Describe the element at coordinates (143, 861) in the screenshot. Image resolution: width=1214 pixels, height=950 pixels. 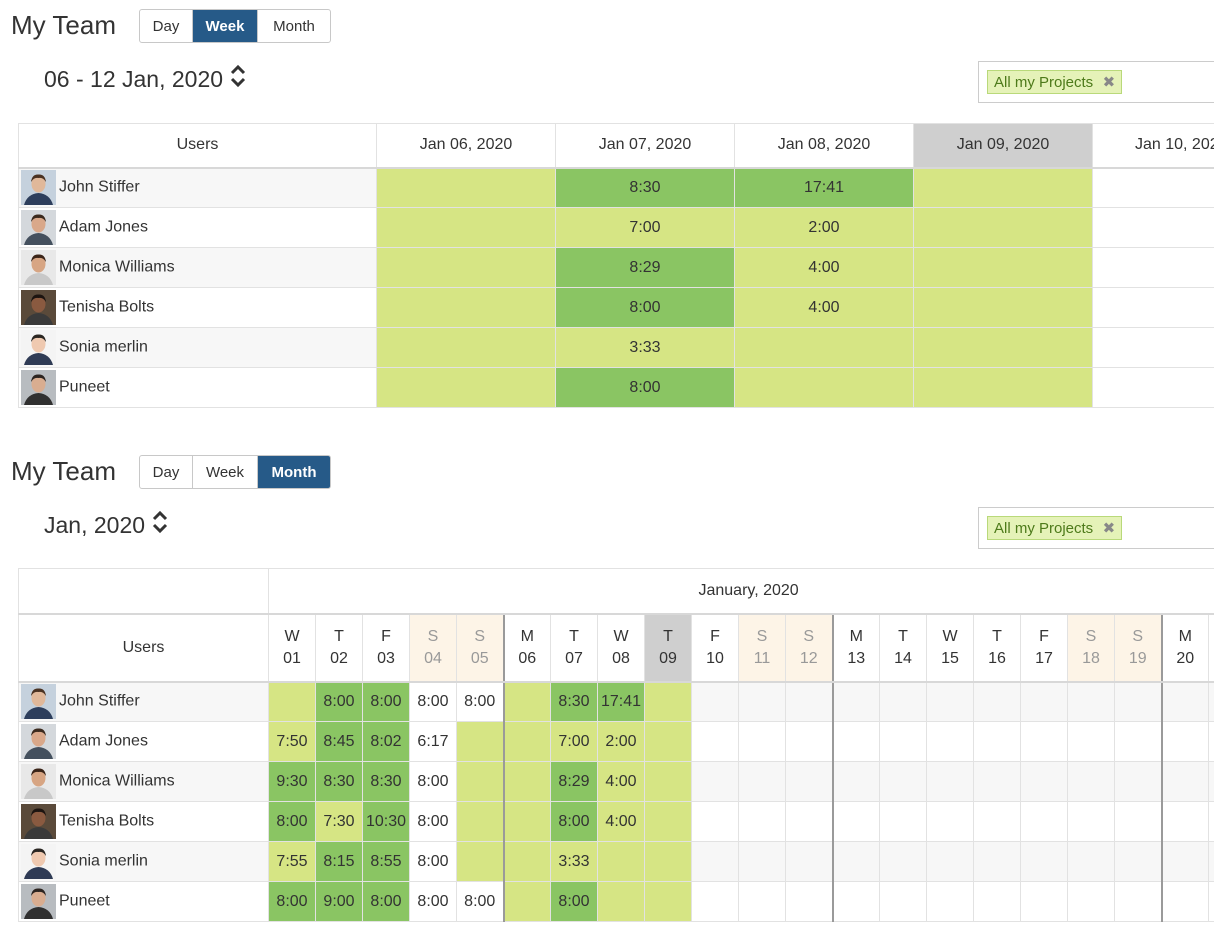
I see `user-cell: Sonia merlin` at that location.